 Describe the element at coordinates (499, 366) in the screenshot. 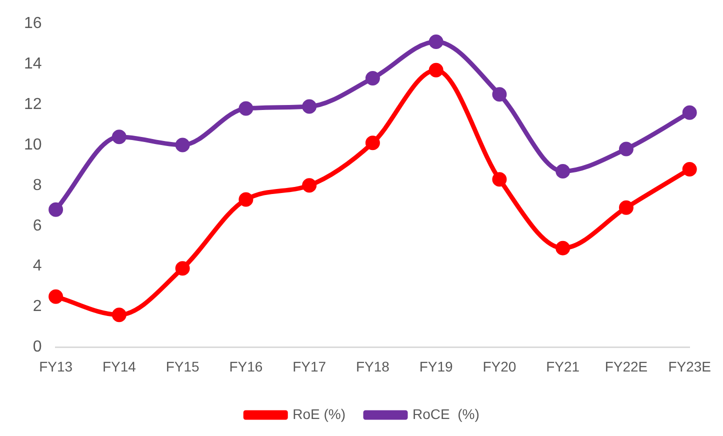

I see `x-tick-label: FY20` at that location.